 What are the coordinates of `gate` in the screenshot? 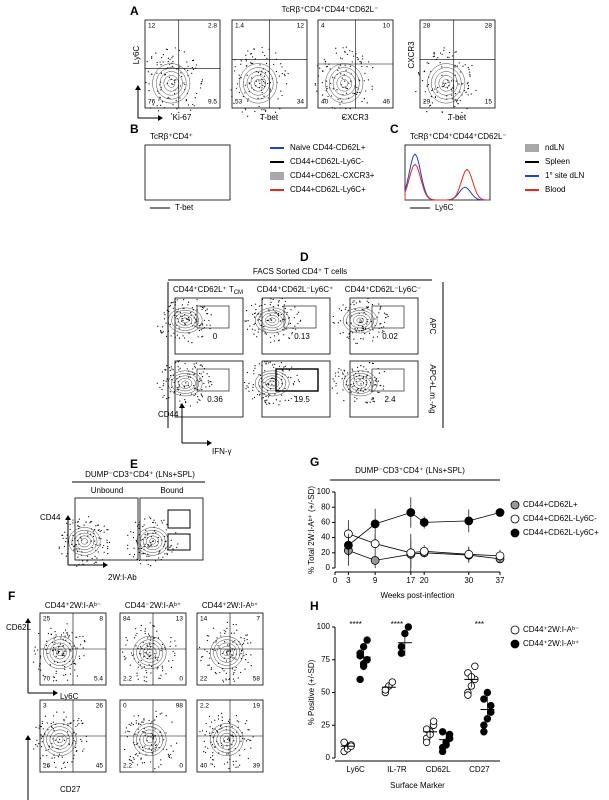 It's located at (179, 519).